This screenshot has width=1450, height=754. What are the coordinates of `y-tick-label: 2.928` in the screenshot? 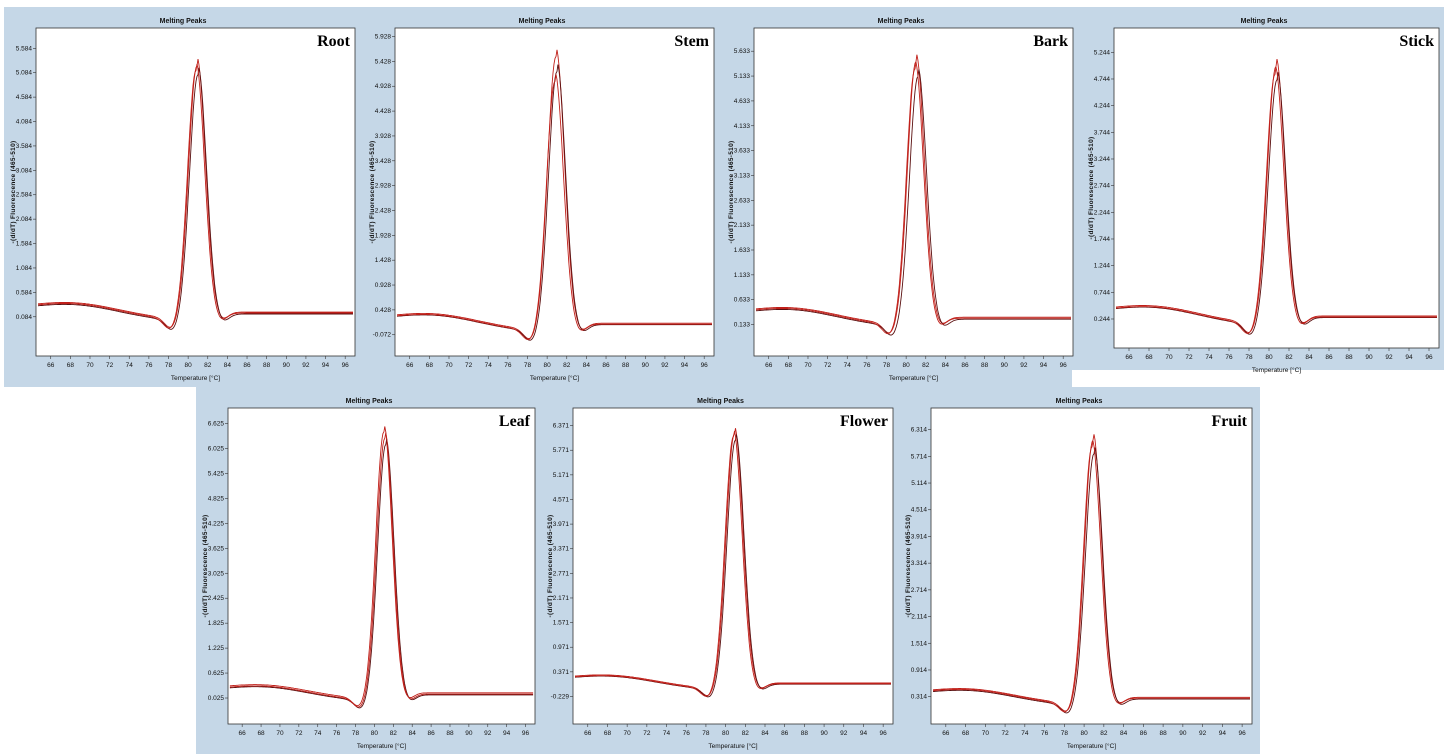 It's located at (383, 186).